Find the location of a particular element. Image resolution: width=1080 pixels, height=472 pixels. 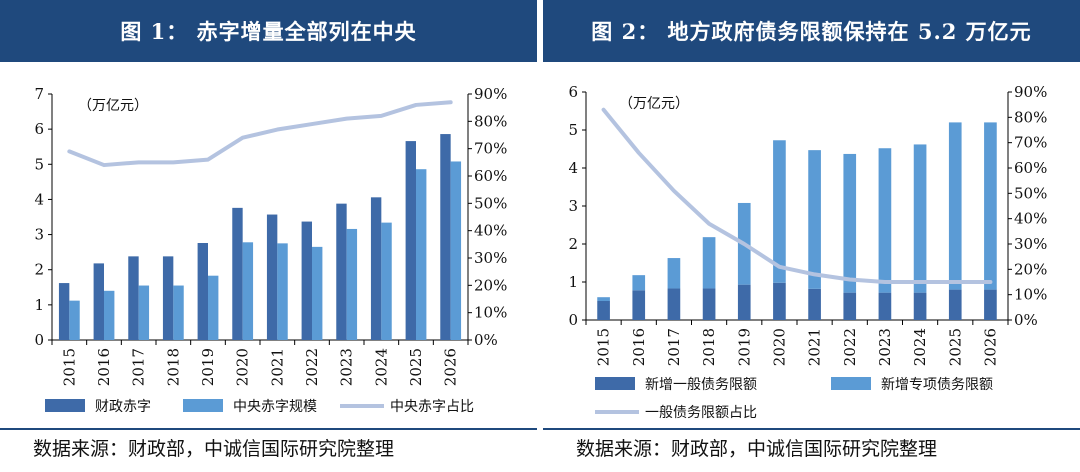

line-series-ratio is located at coordinates (260, 134).